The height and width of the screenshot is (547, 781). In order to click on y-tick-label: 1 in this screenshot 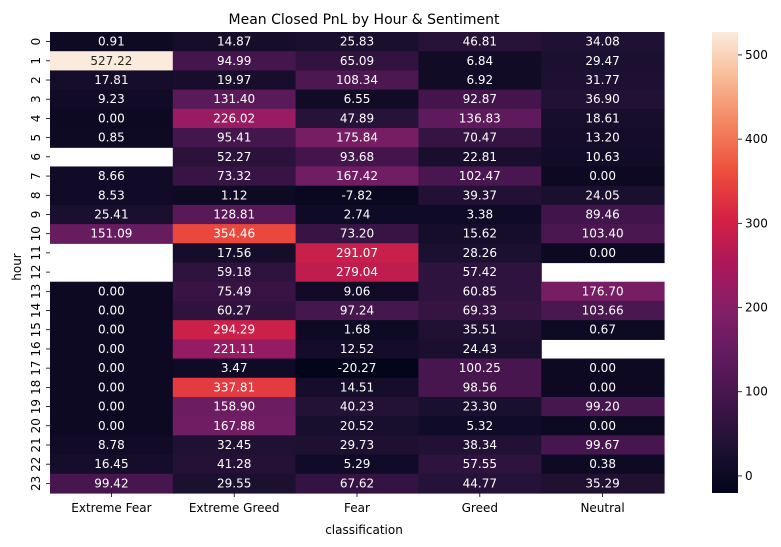, I will do `click(36, 61)`.